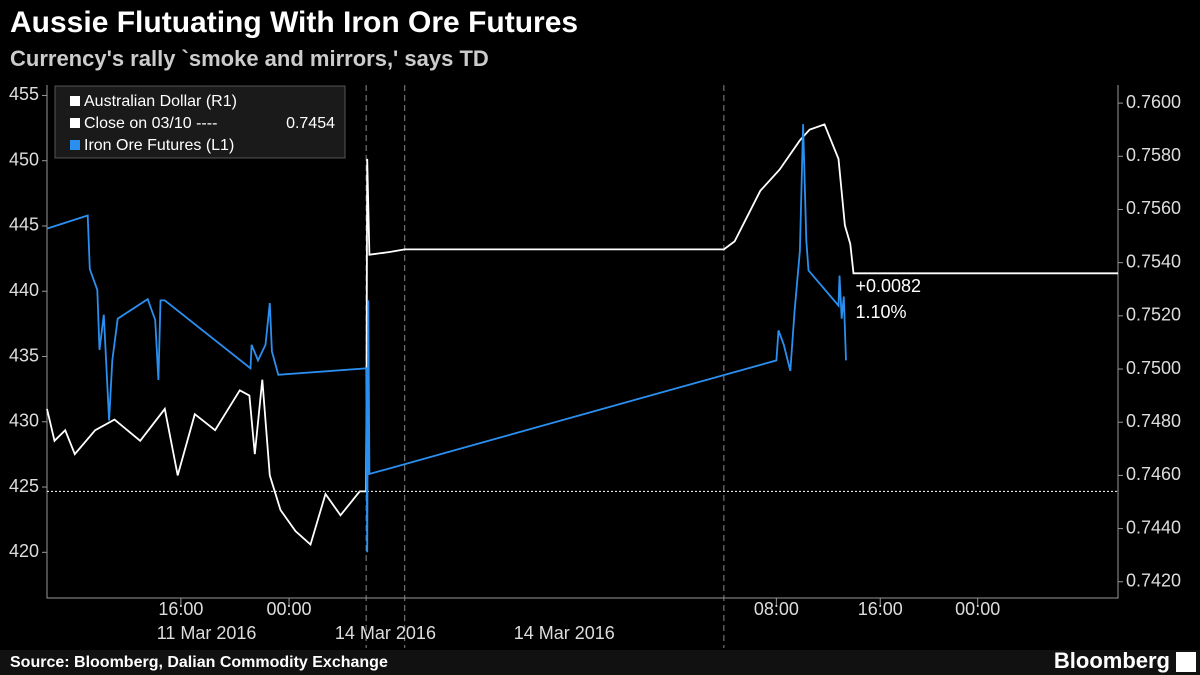 The width and height of the screenshot is (1200, 675). What do you see at coordinates (24, 551) in the screenshot?
I see `y-tick-label: 420` at bounding box center [24, 551].